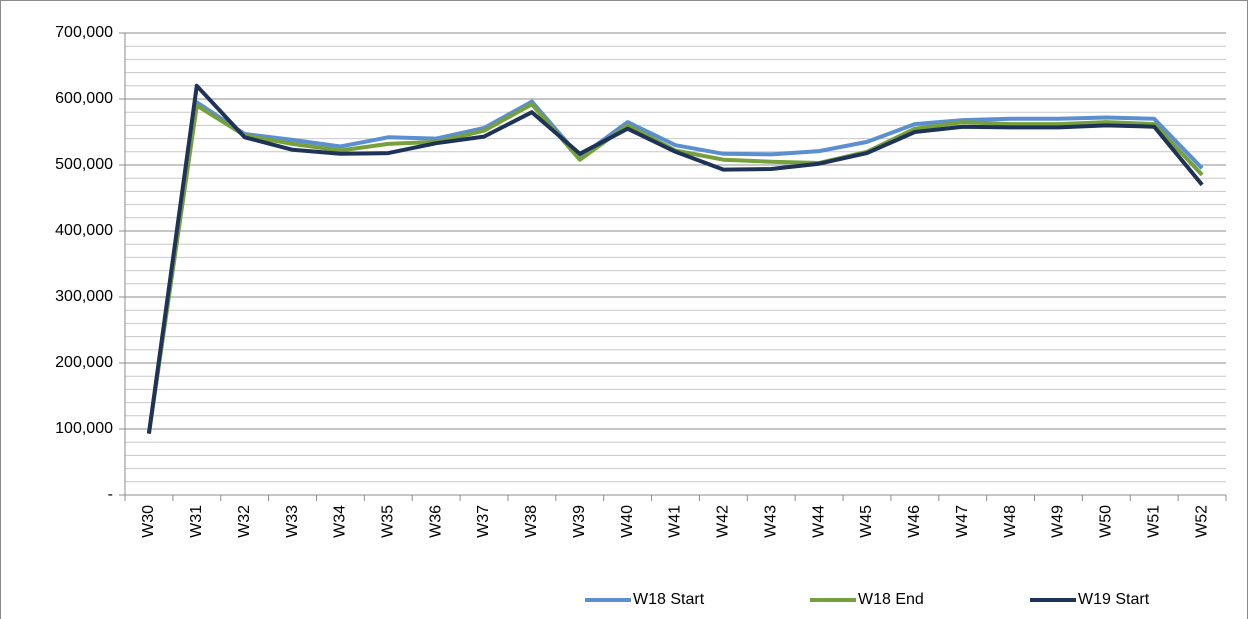  What do you see at coordinates (244, 521) in the screenshot?
I see `x-tick-label: W32` at bounding box center [244, 521].